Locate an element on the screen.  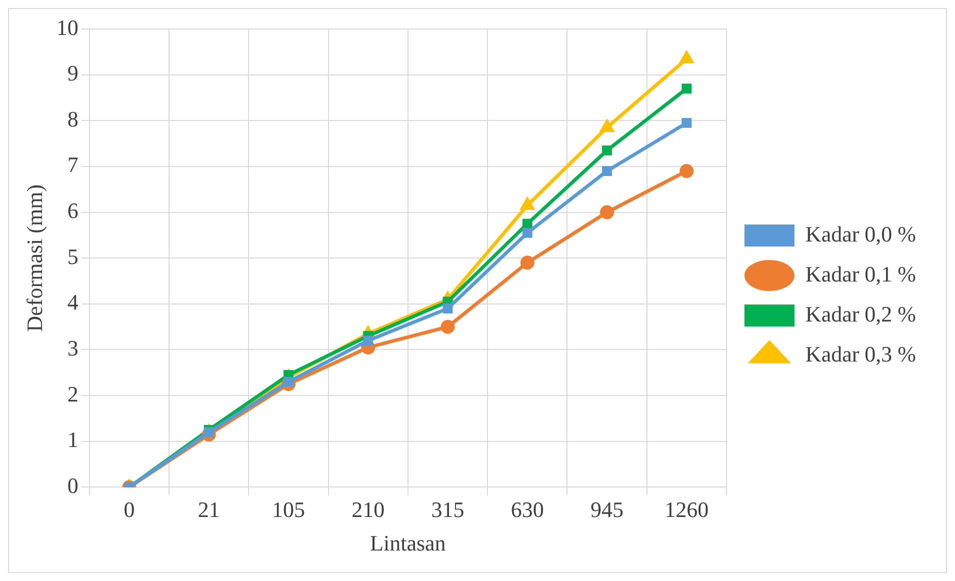
x-tick-label: 945 is located at coordinates (607, 509).